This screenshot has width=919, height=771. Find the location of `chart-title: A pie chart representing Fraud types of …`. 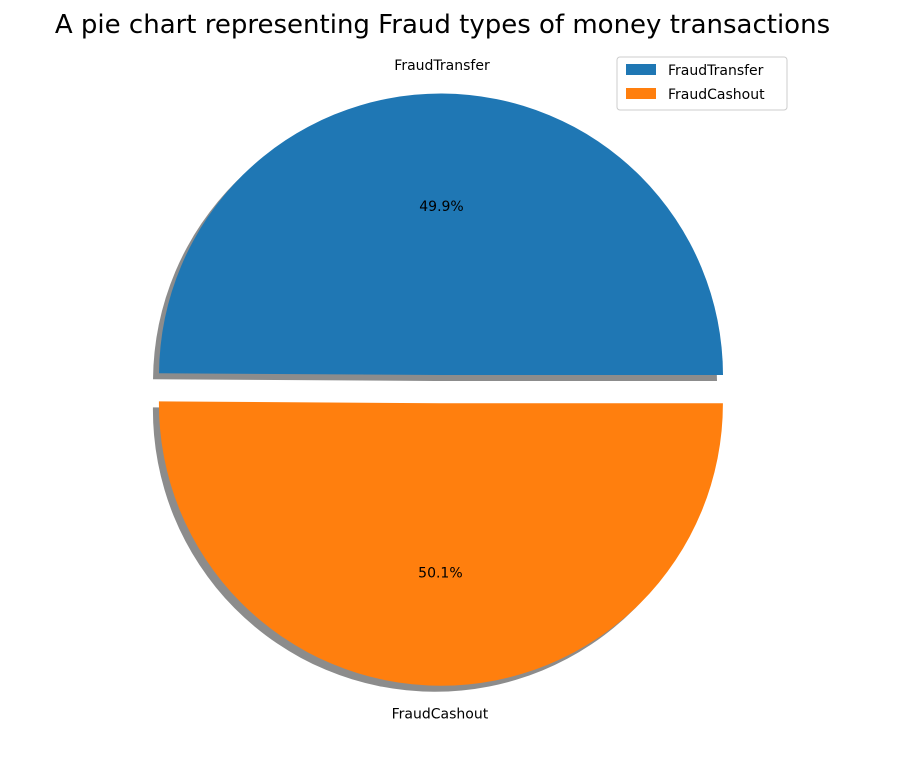

chart-title: A pie chart representing Fraud types of … is located at coordinates (442, 25).